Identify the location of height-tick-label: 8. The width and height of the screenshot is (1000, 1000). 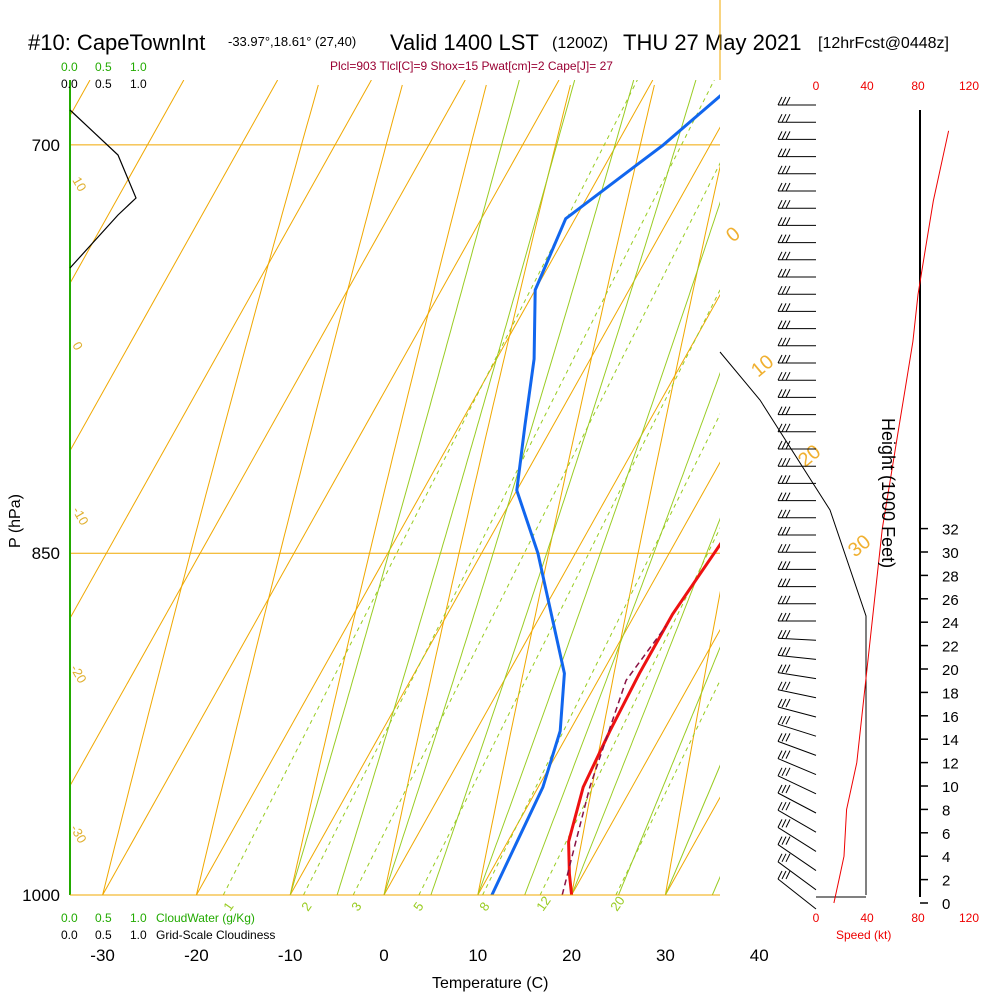
(946, 810).